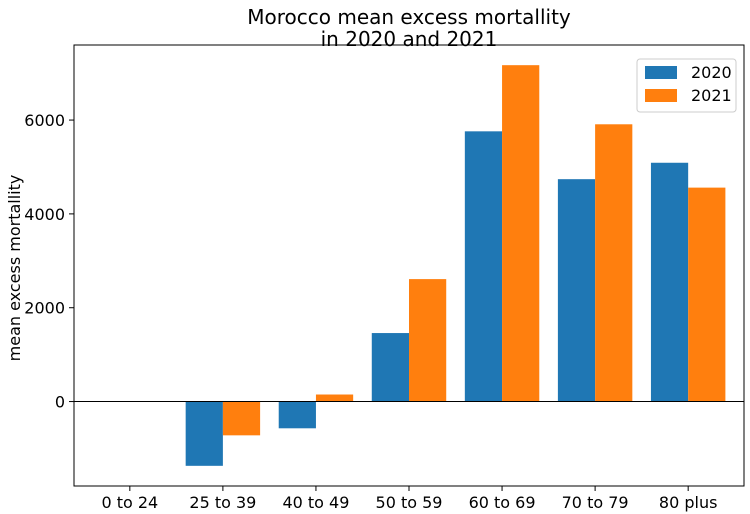 The width and height of the screenshot is (750, 514). Describe the element at coordinates (44, 214) in the screenshot. I see `y-tick-label: 4000` at that location.